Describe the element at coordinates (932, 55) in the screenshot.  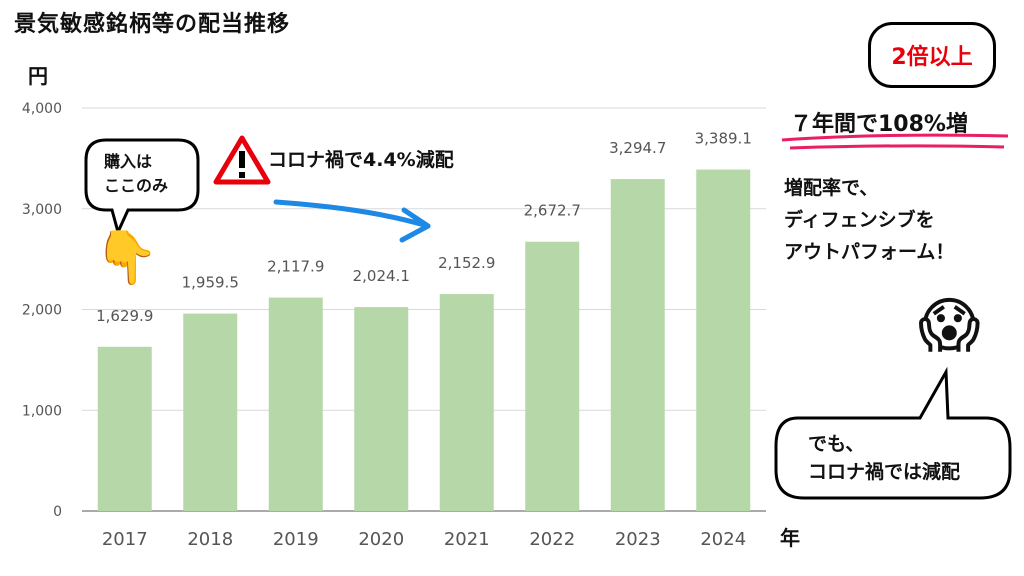
I see `badge-double: 2倍以上` at that location.